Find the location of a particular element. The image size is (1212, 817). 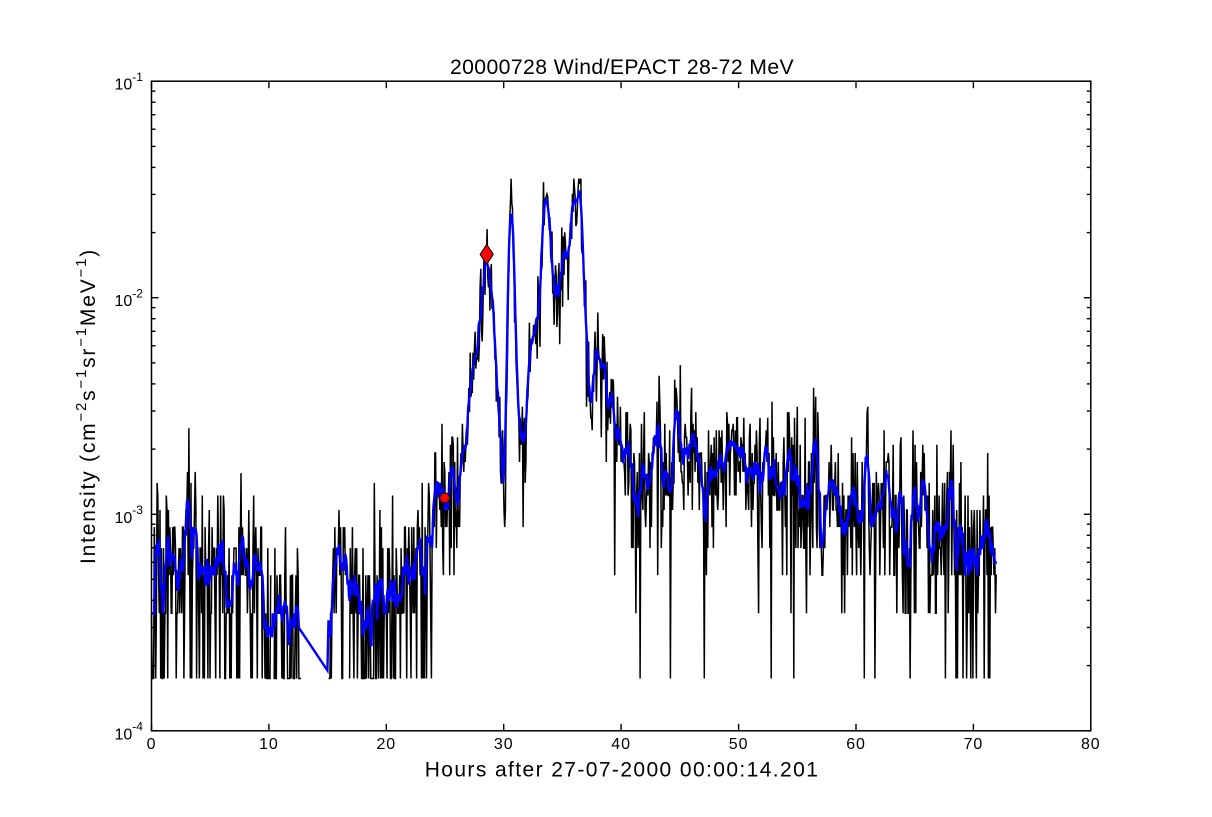

svg-text: 10⁻⁴ is located at coordinates (129, 731).